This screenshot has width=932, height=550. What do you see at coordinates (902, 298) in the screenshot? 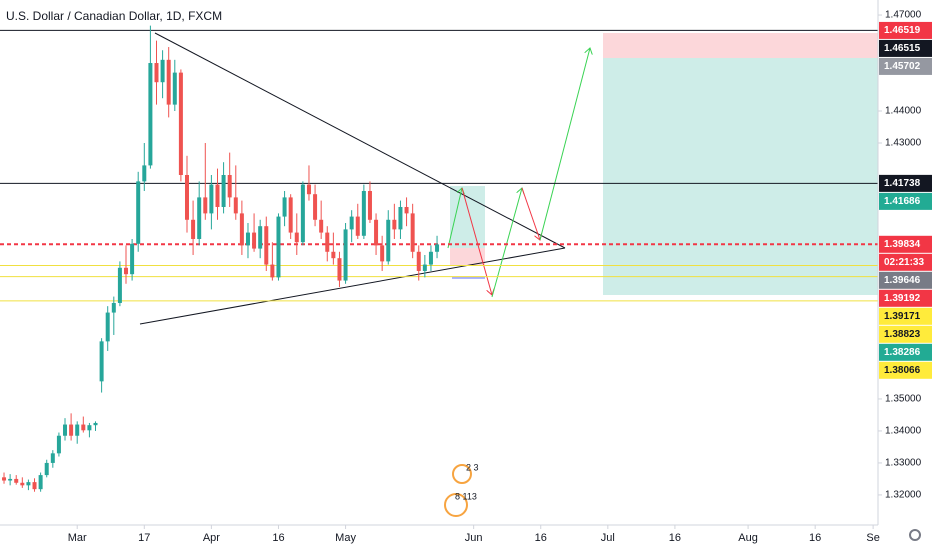
I see `price-label: 1.39192` at bounding box center [902, 298].